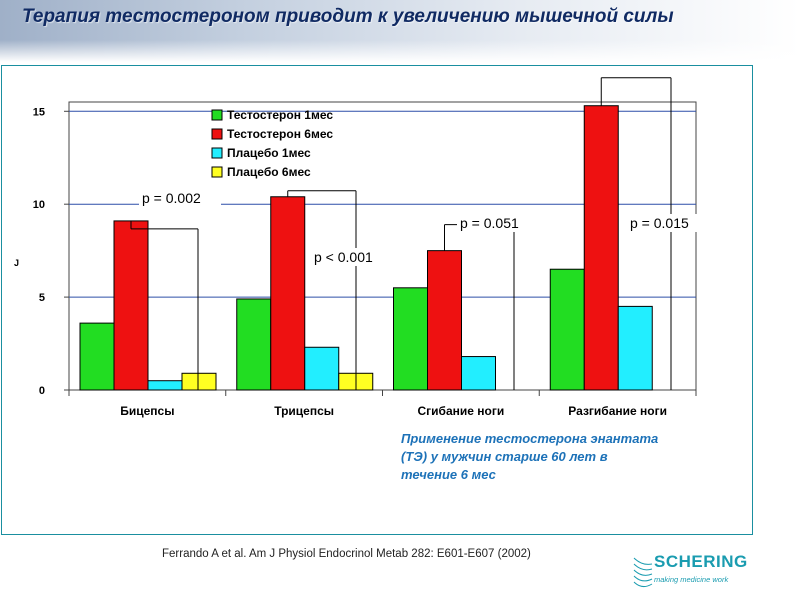  What do you see at coordinates (280, 134) in the screenshot?
I see `legend-label: Тестостерон 6мес` at bounding box center [280, 134].